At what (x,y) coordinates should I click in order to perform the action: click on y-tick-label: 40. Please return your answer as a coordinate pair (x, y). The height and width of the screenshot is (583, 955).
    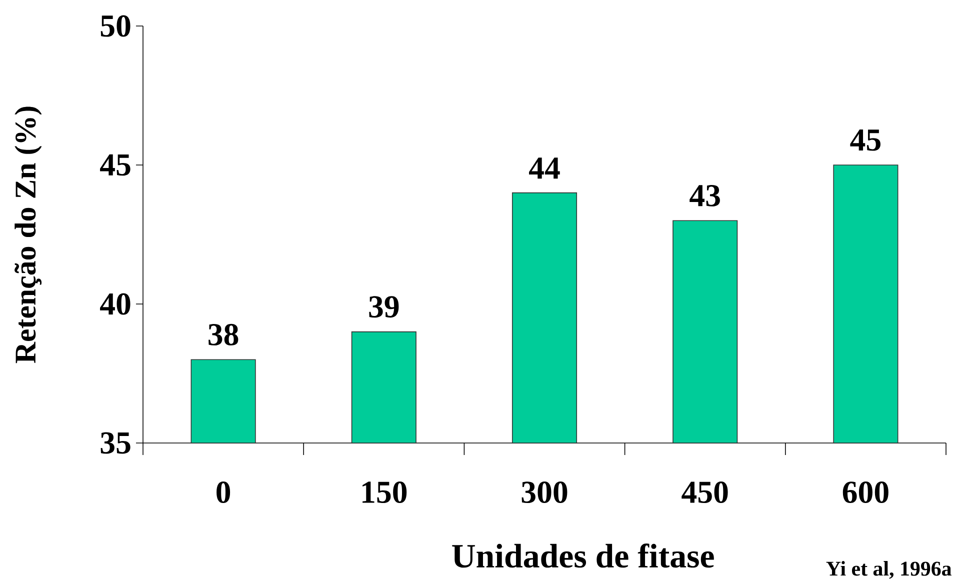
    Looking at the image, I should click on (115, 304).